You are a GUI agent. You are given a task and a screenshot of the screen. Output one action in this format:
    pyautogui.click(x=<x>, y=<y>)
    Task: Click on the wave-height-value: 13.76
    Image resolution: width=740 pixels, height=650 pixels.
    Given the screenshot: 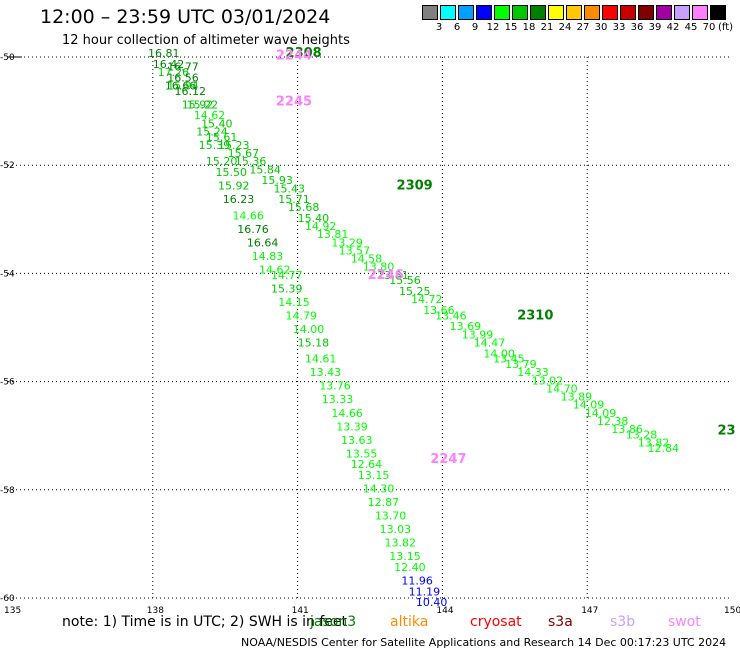 What is the action you would take?
    pyautogui.click(x=335, y=386)
    